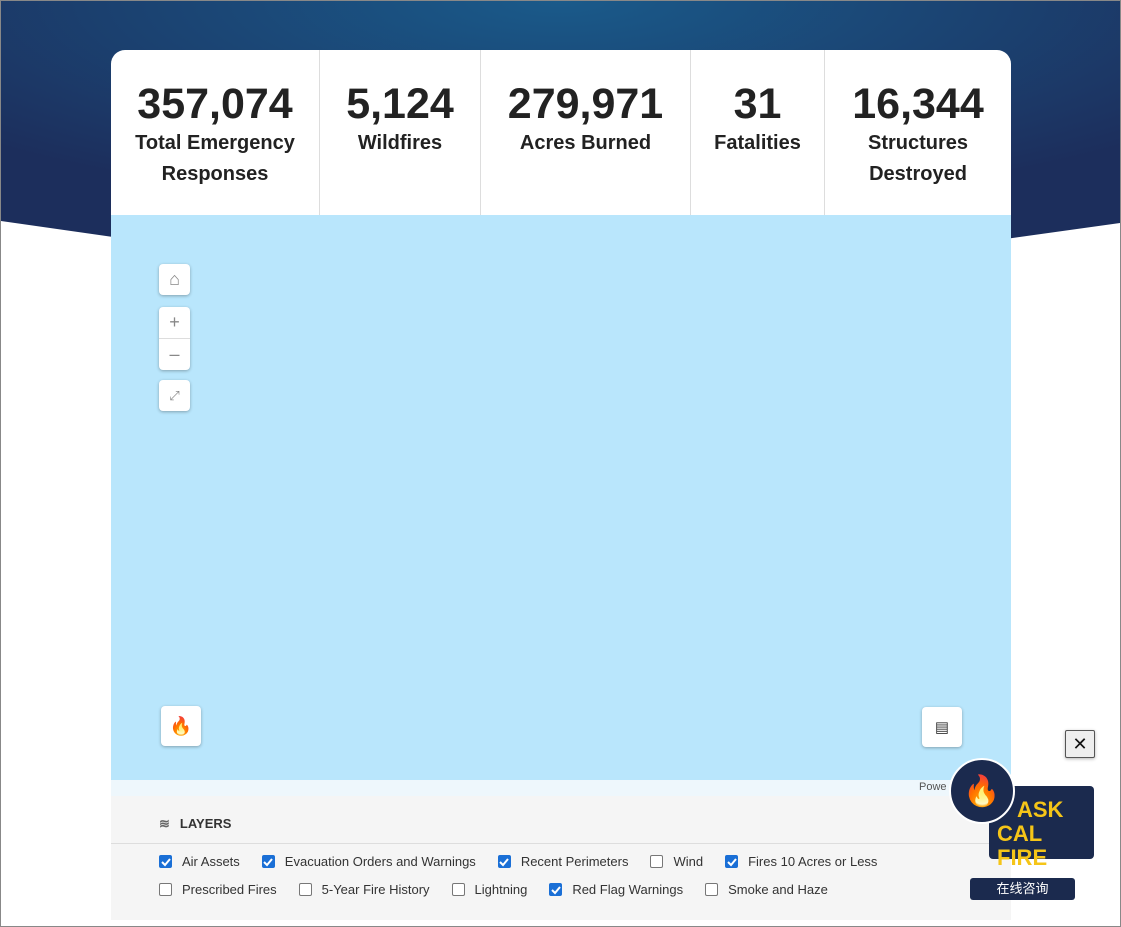  What do you see at coordinates (561, 843) in the screenshot?
I see `divider` at bounding box center [561, 843].